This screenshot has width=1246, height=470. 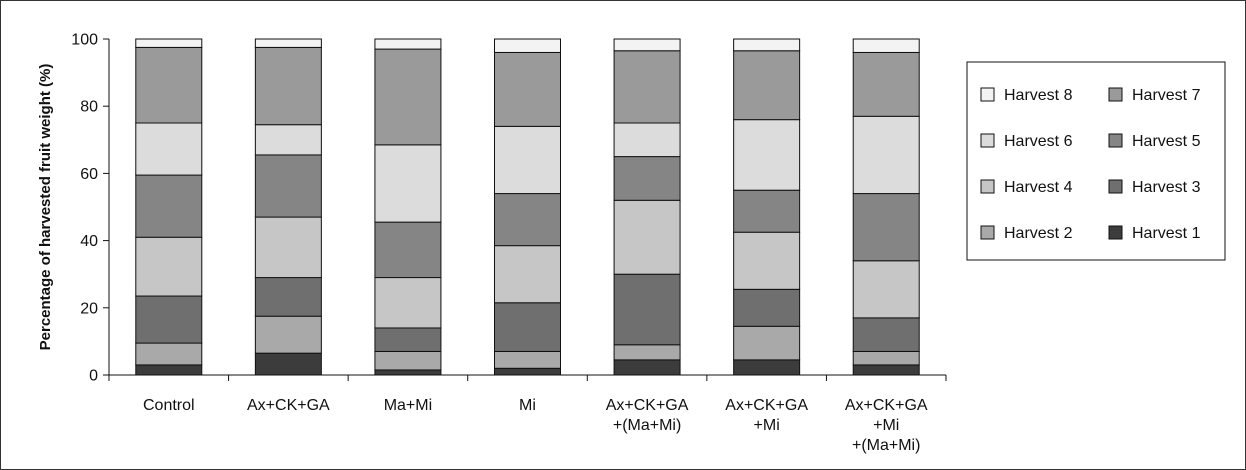 I want to click on legend-item: Harvest 6, so click(x=1026, y=141).